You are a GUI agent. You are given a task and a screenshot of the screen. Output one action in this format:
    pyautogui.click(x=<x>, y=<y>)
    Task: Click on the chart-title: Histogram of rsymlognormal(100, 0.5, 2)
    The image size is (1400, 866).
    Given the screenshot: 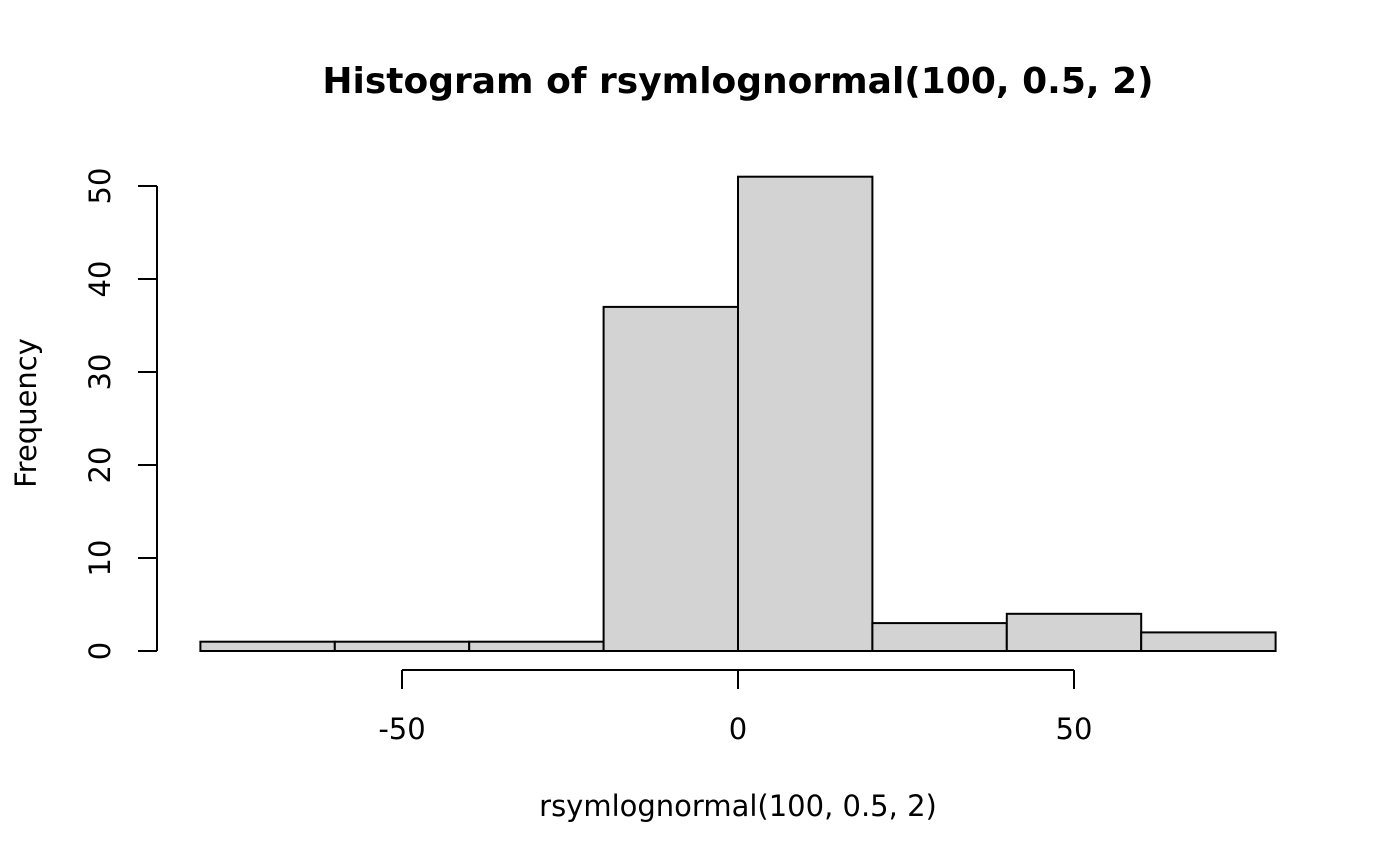 What is the action you would take?
    pyautogui.click(x=737, y=81)
    